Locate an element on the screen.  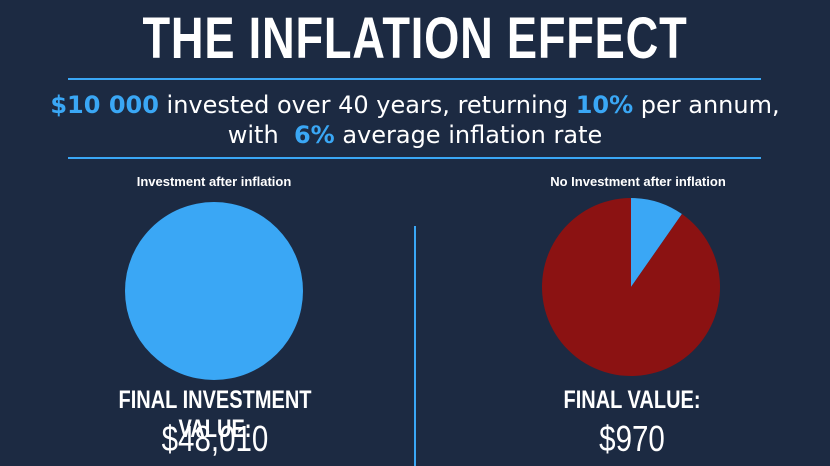
bottom-divider-line is located at coordinates (414, 158).